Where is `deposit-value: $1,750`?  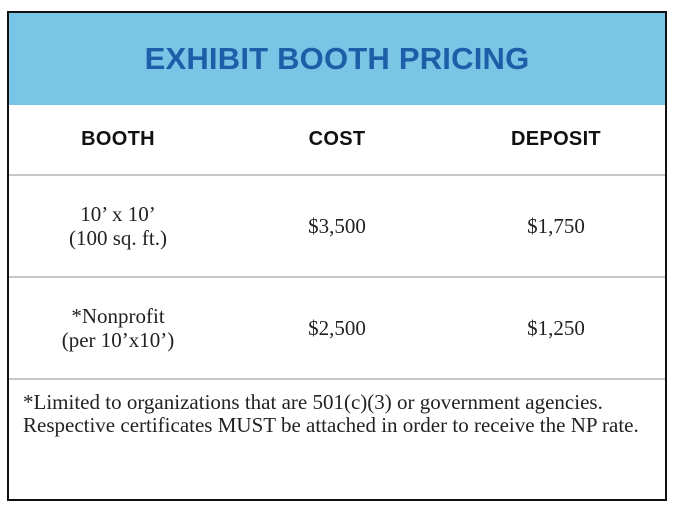 deposit-value: $1,750 is located at coordinates (556, 226).